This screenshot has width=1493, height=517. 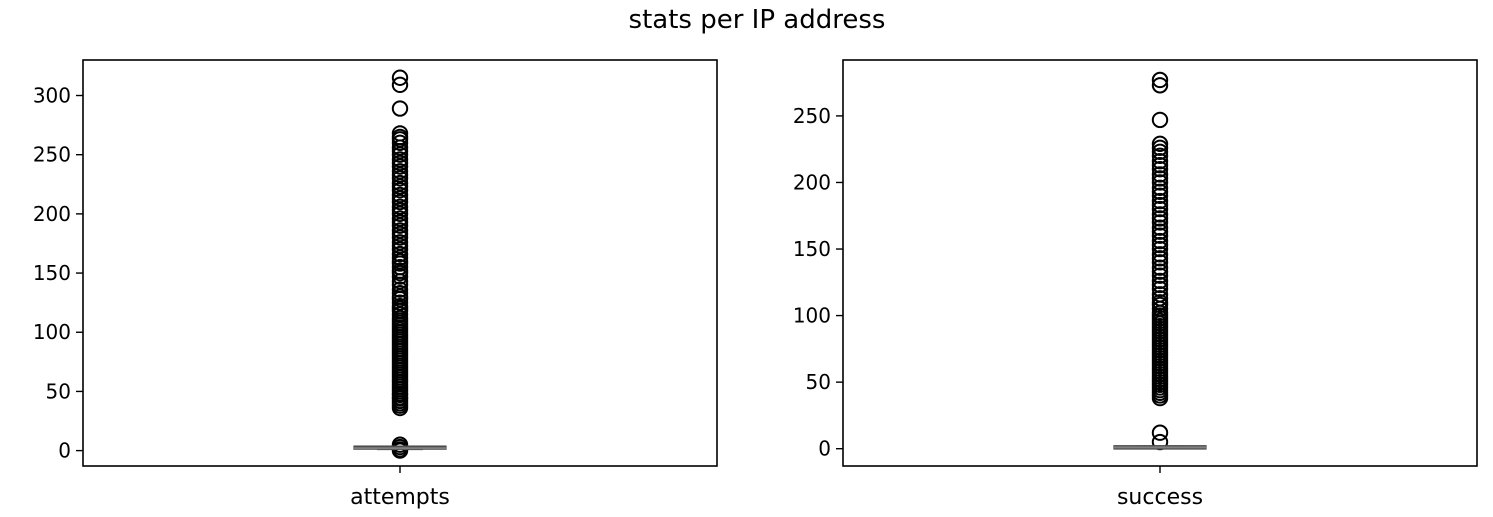 I want to click on y-axis-ticks: 0 50 100 150 200 250, so click(x=818, y=282).